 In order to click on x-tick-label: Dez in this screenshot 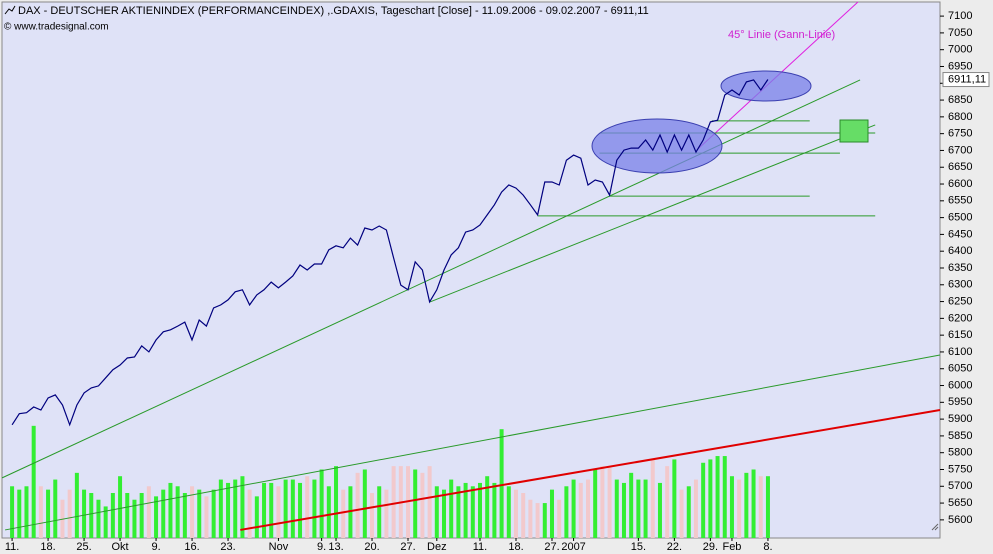, I will do `click(437, 547)`.